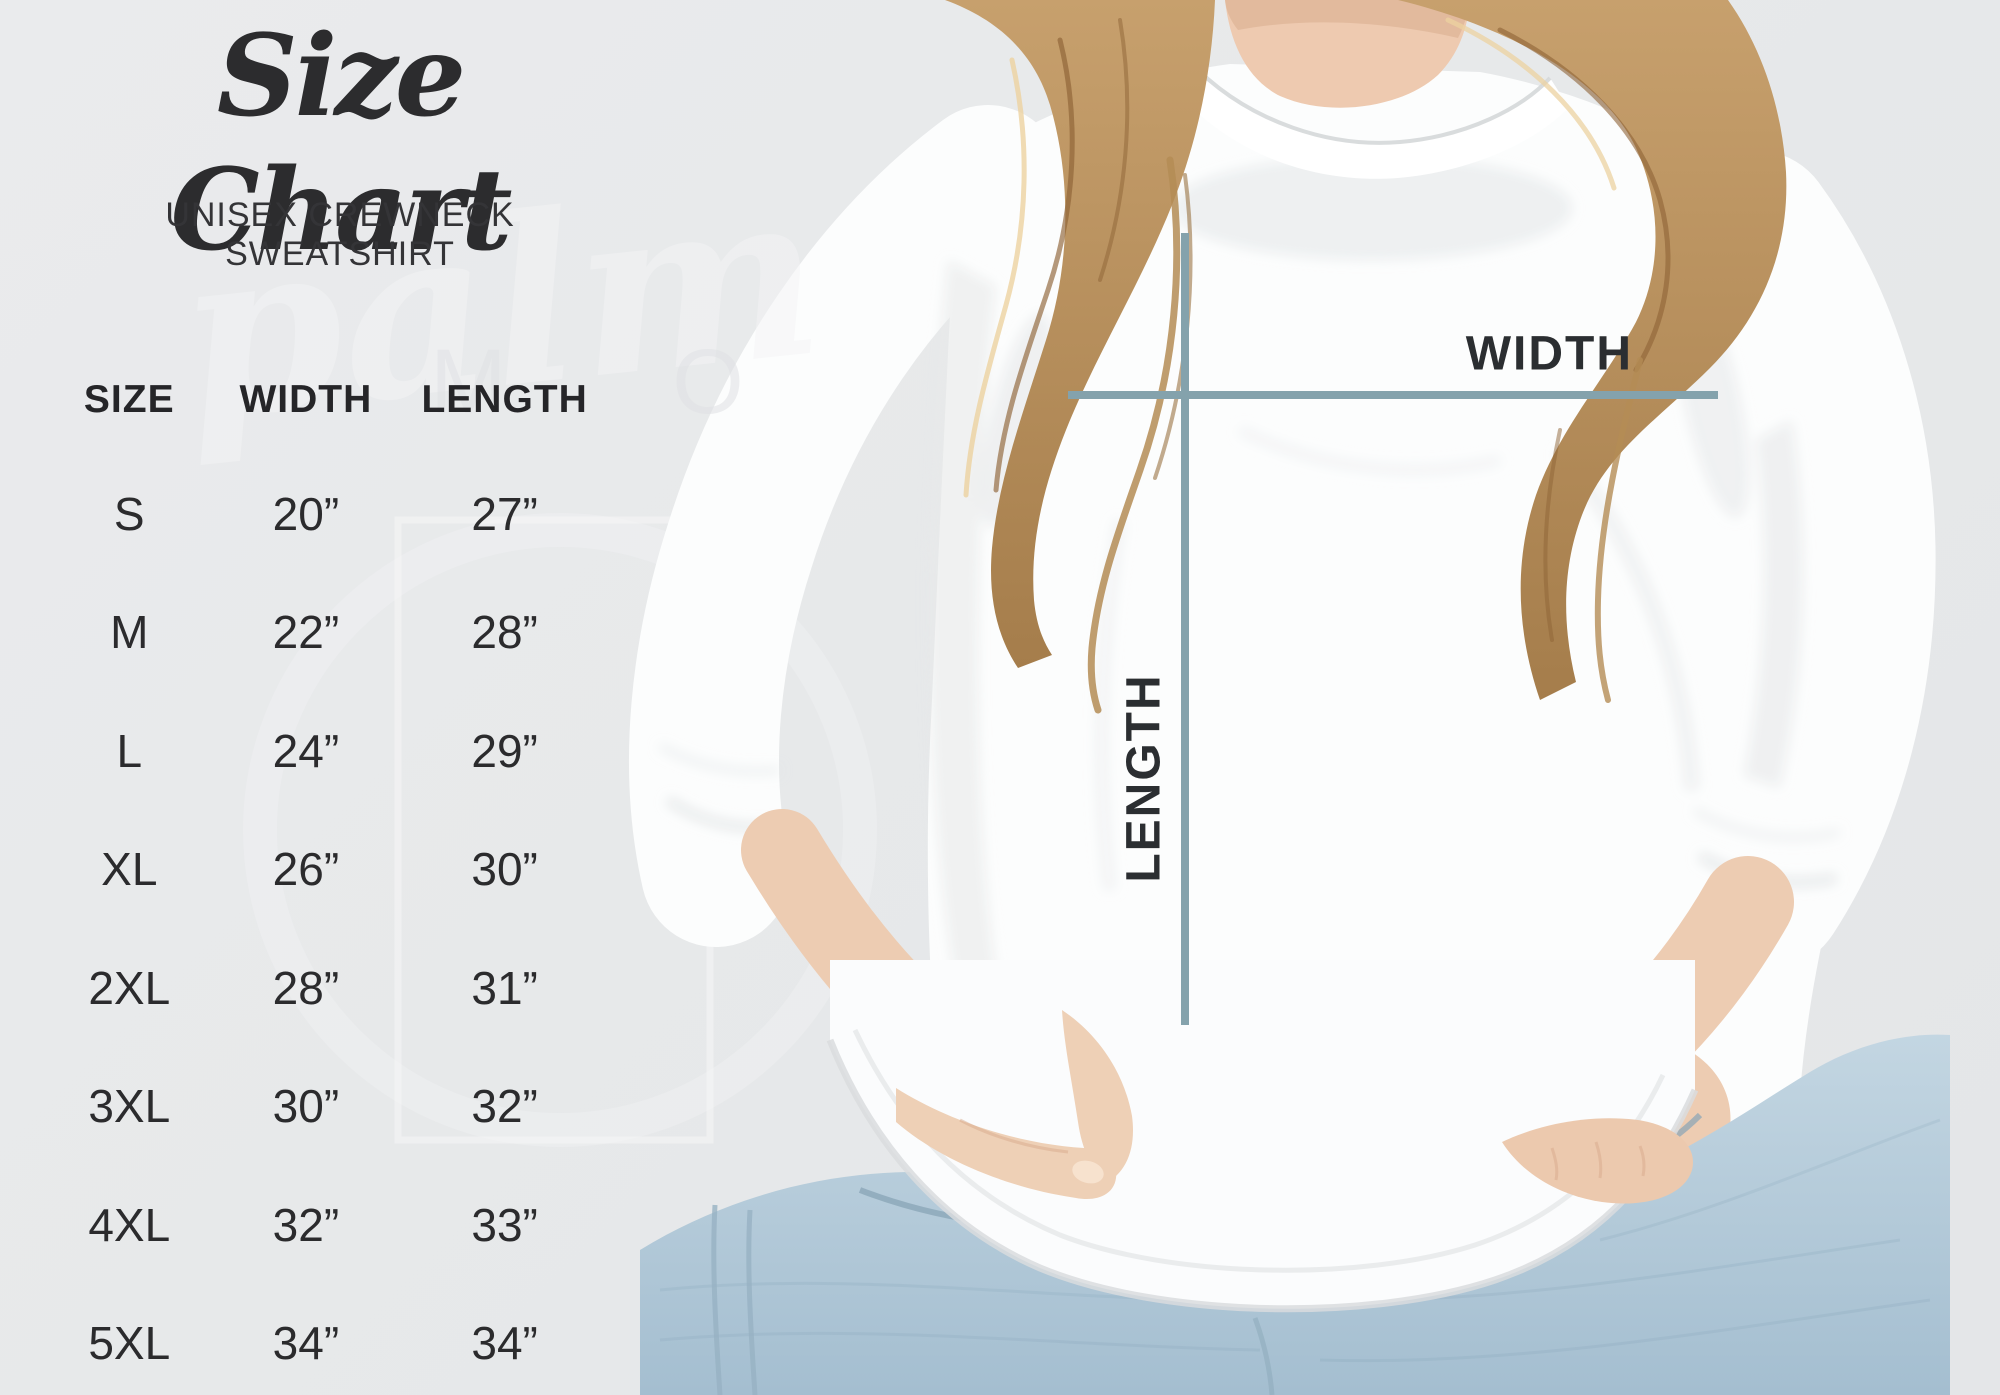 This screenshot has width=2000, height=1395. I want to click on width-measure-line, so click(1393, 395).